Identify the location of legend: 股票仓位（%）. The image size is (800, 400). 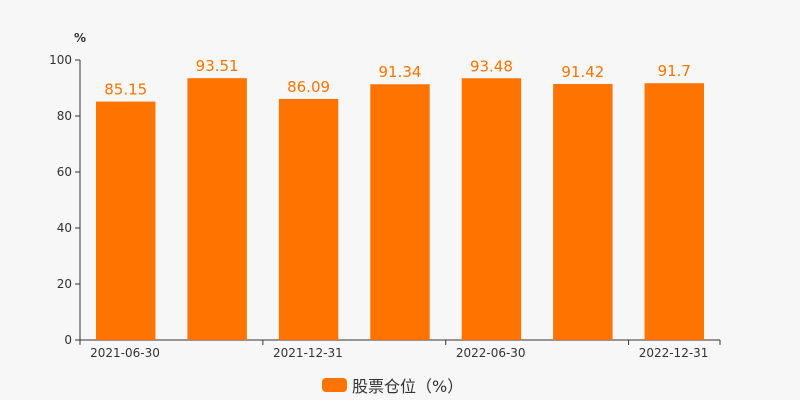
(392, 385).